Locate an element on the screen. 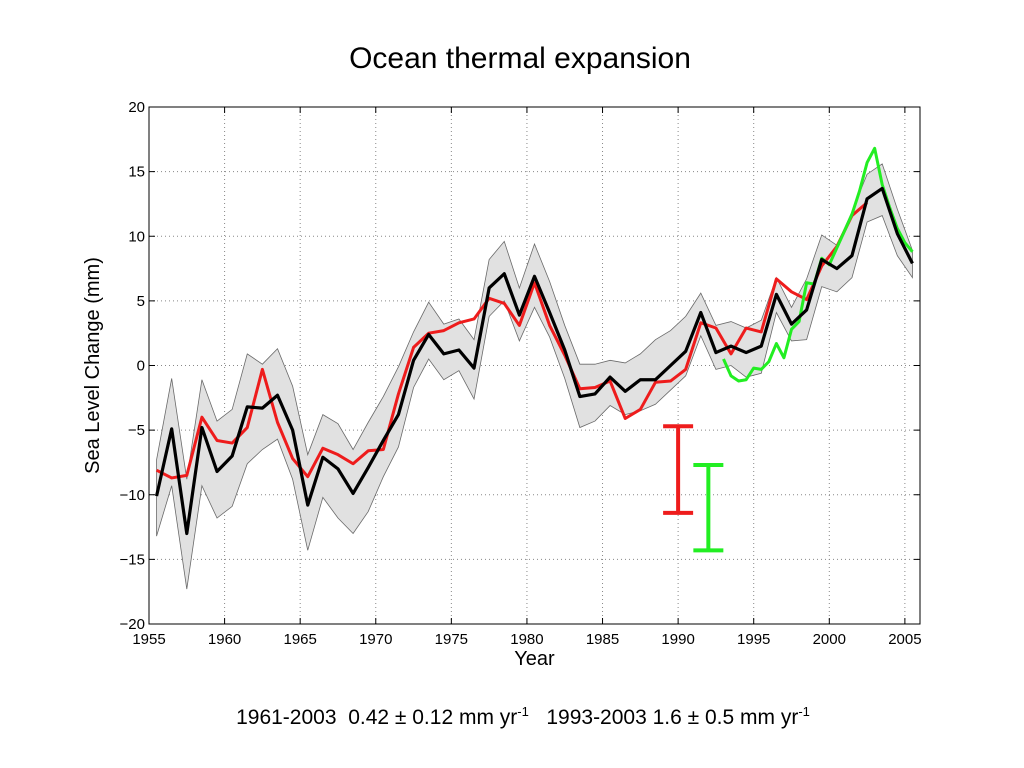 The width and height of the screenshot is (1024, 768). caption-unit-exponent-1: -1 is located at coordinates (523, 711).